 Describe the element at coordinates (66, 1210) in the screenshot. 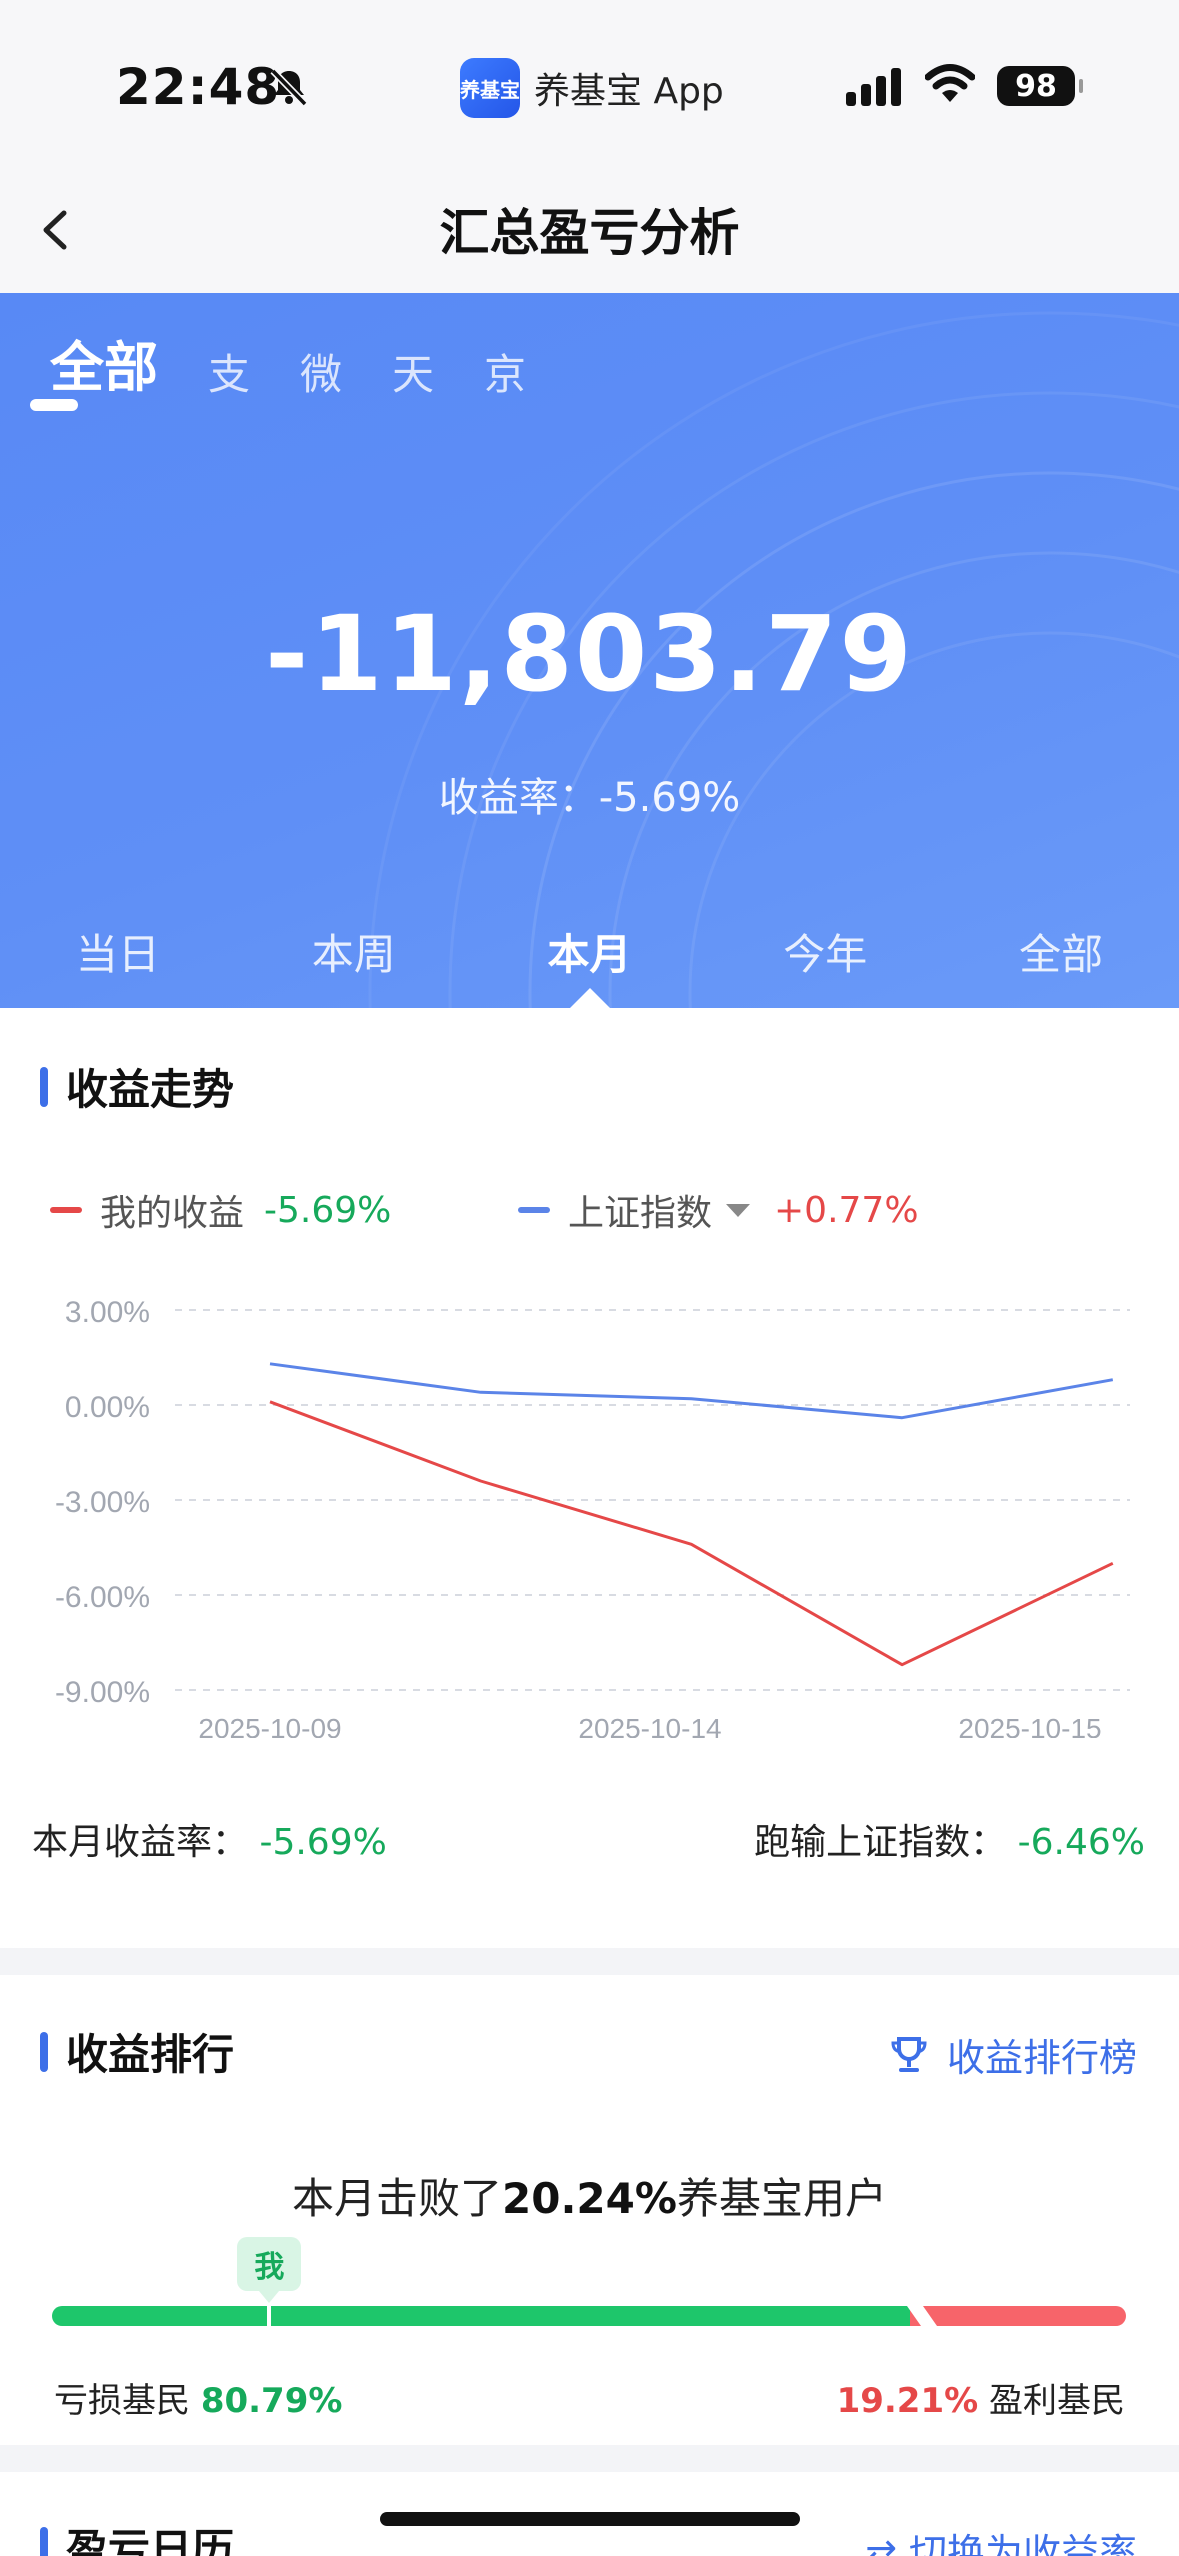

I see `legend-mine-swatch` at that location.